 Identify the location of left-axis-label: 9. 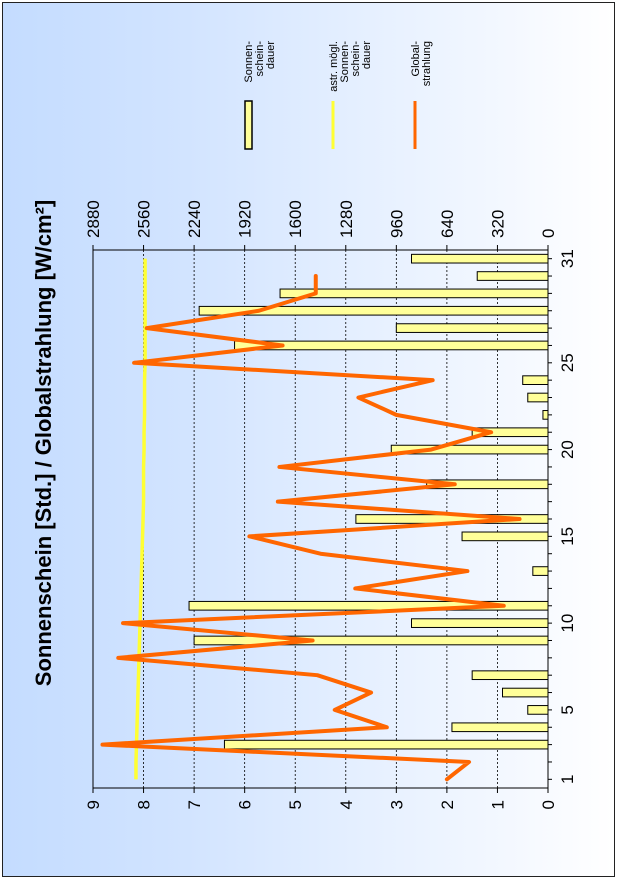
(93, 804).